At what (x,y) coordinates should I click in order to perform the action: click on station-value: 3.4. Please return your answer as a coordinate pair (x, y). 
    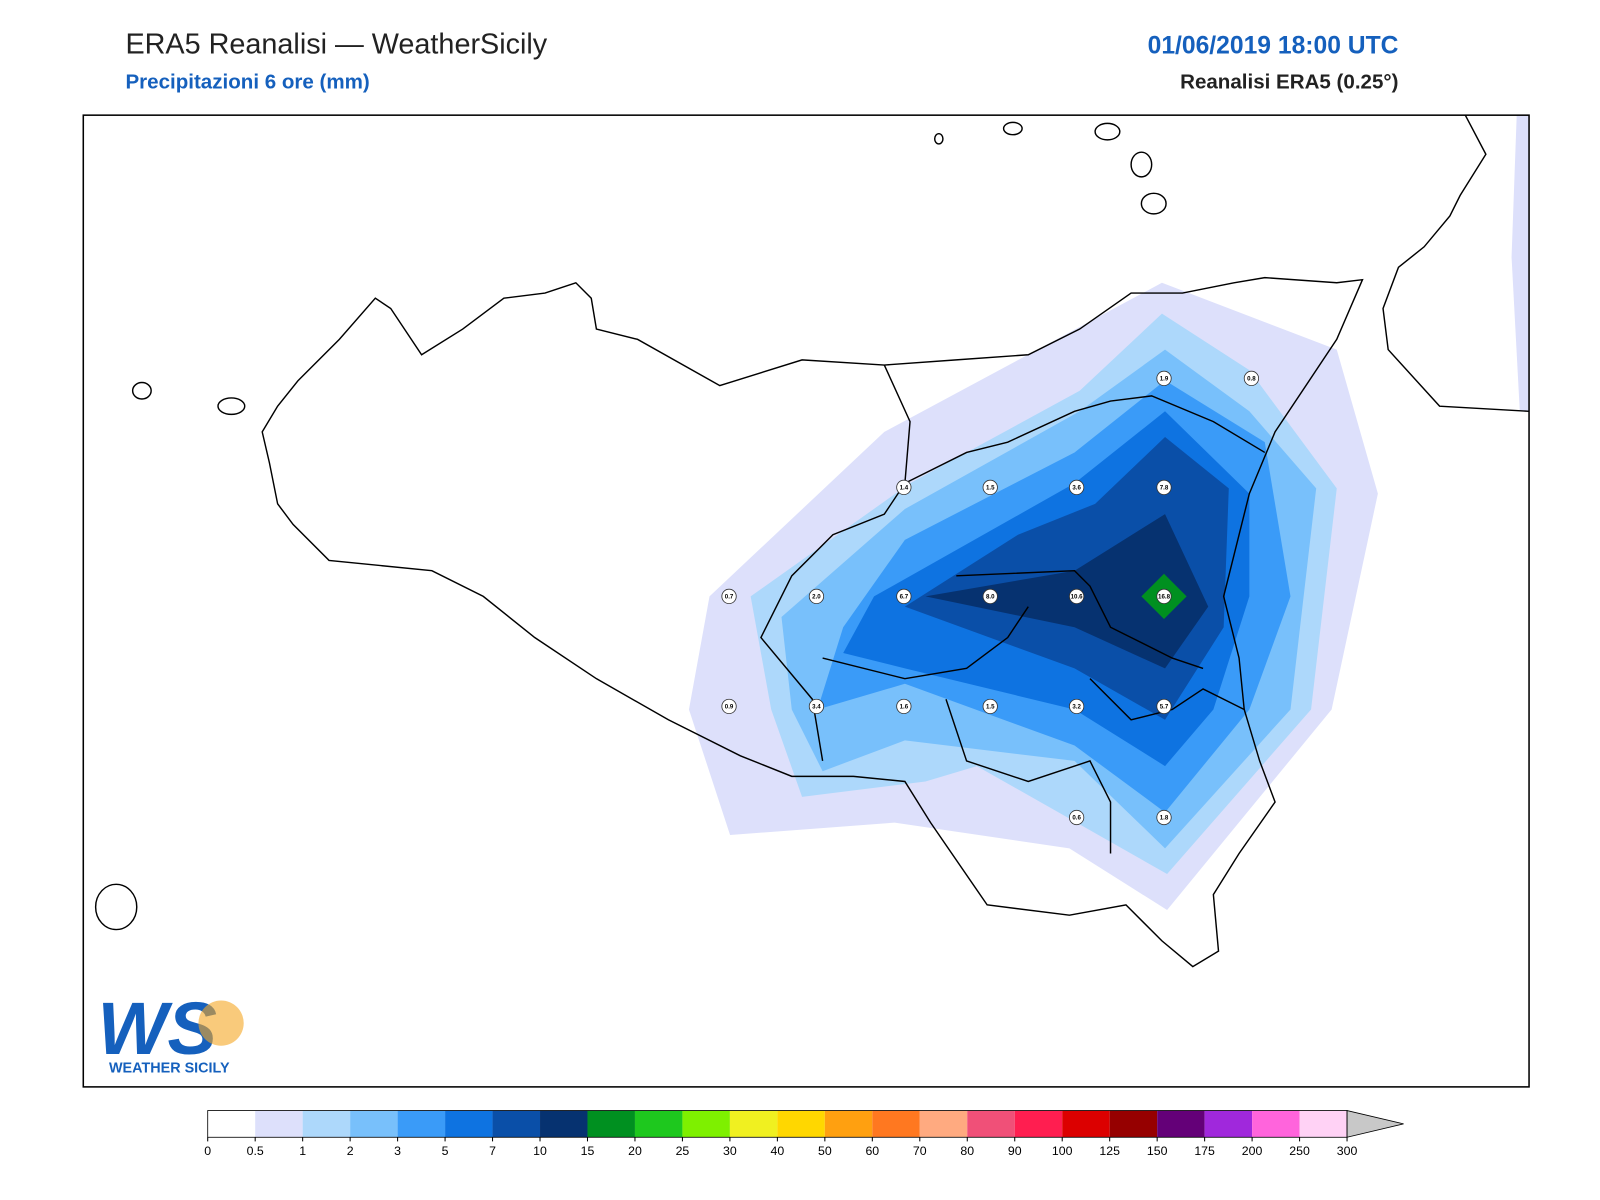
    Looking at the image, I should click on (816, 706).